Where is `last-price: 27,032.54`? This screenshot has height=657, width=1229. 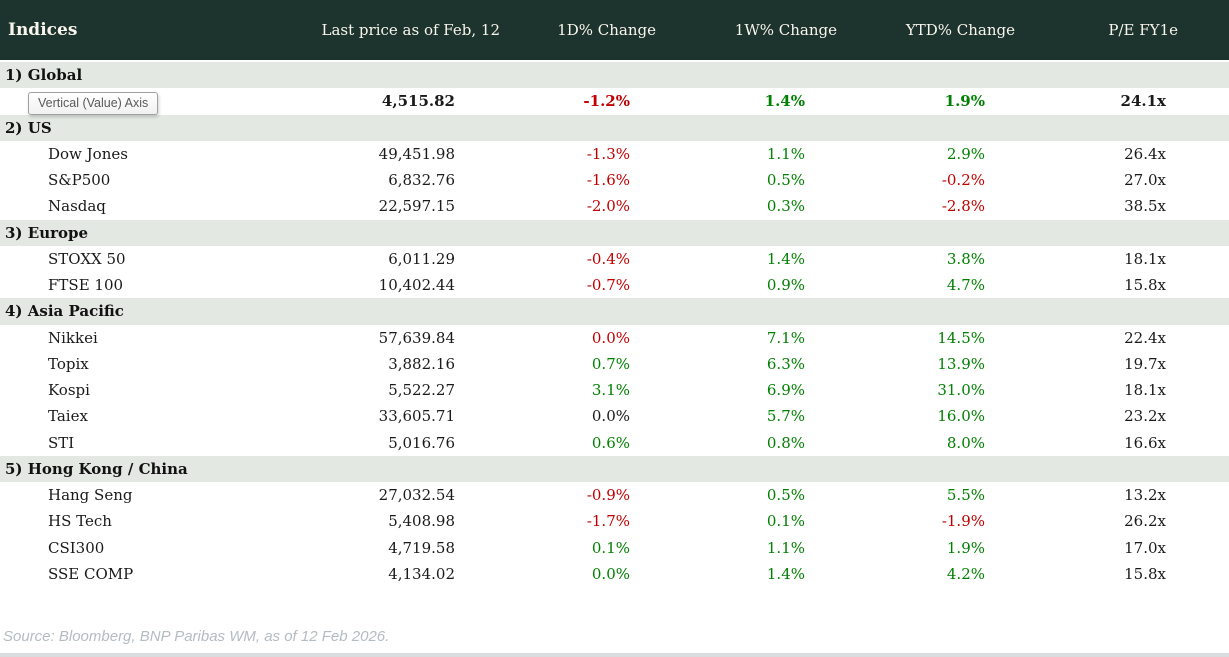
last-price: 27,032.54 is located at coordinates (416, 495).